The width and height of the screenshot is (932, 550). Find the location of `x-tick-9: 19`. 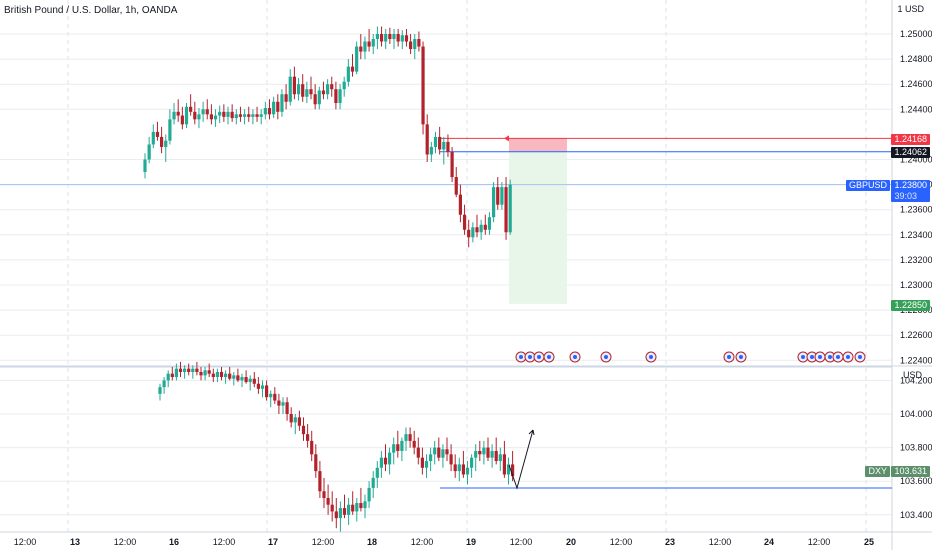

x-tick-9: 19 is located at coordinates (471, 542).